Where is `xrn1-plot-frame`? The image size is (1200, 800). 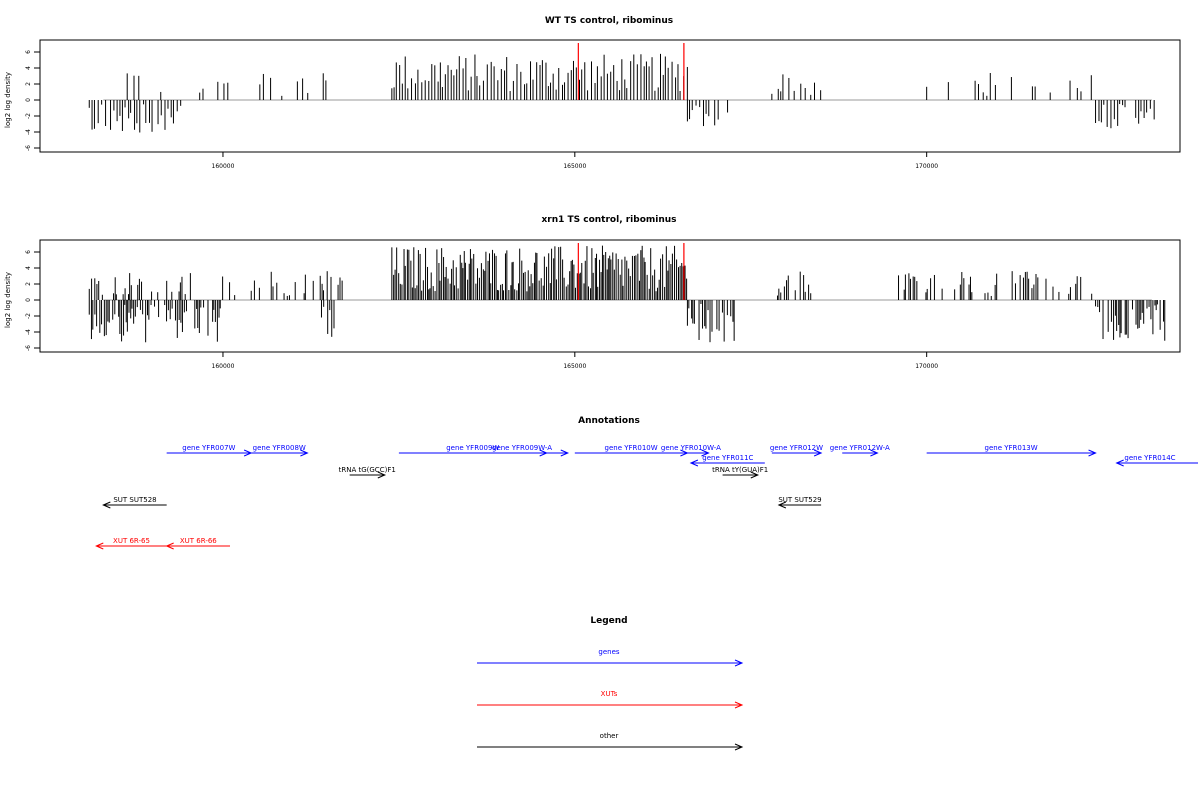
xrn1-plot-frame is located at coordinates (610, 296).